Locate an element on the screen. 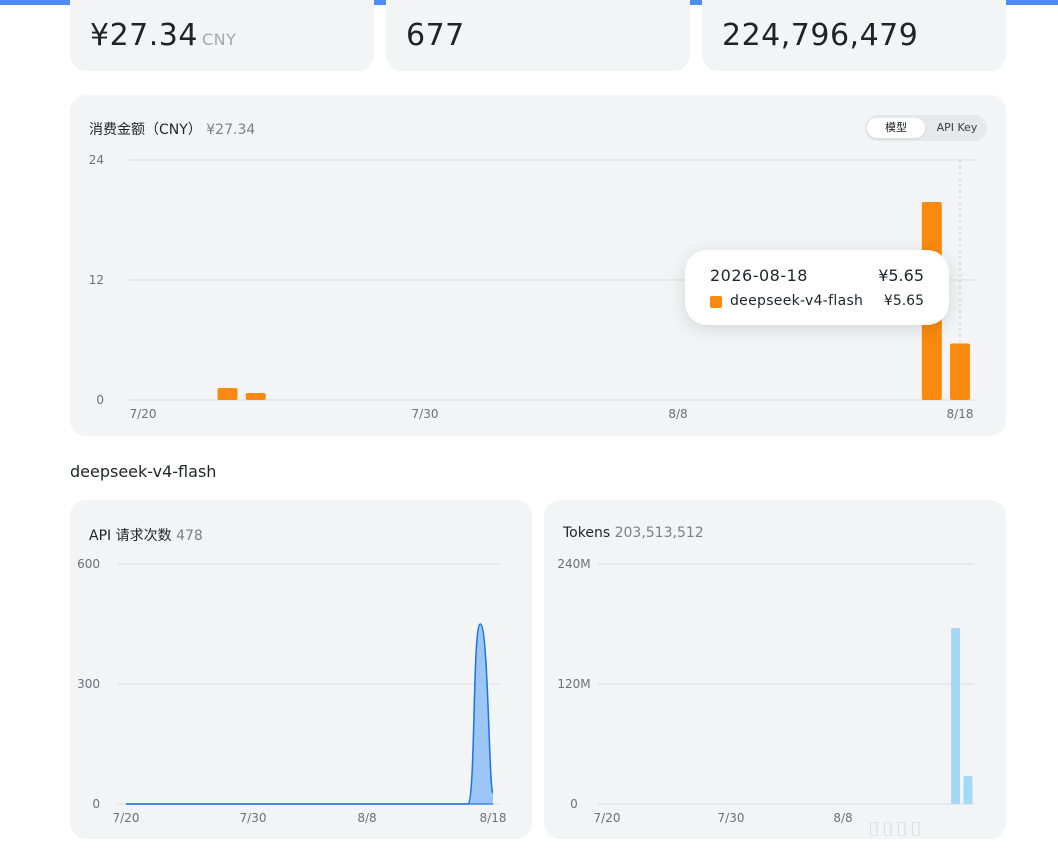 The image size is (1058, 855). tooltip-total: ¥5.65 is located at coordinates (901, 275).